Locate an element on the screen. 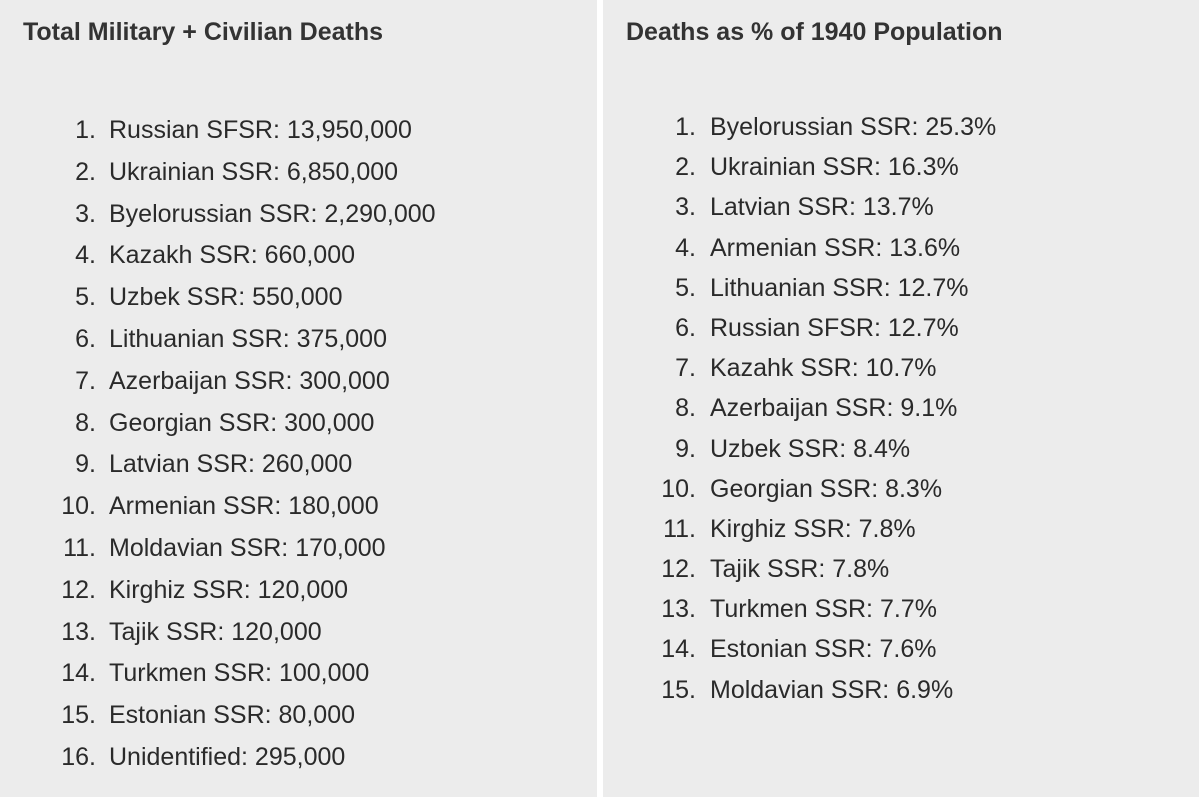  list-item-text: Moldavian SSR: 170,000 is located at coordinates (247, 547).